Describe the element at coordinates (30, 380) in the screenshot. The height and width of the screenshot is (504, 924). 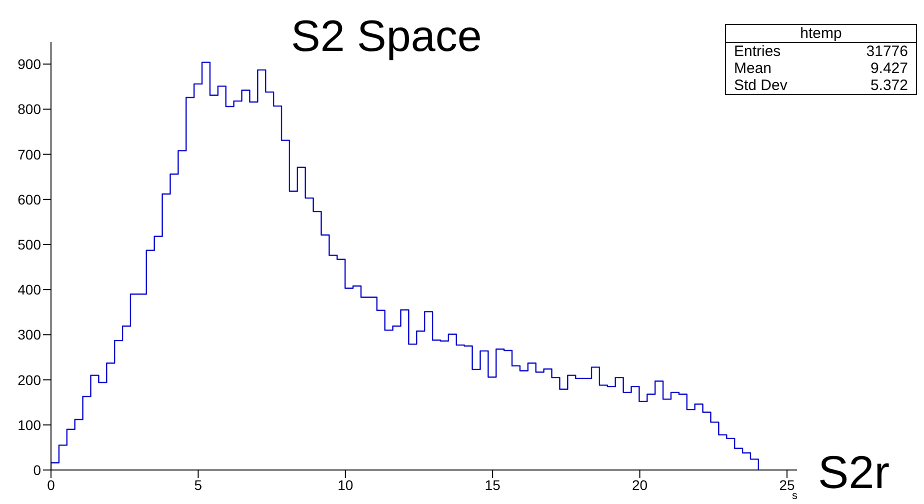
I see `y-tick-label: 200` at that location.